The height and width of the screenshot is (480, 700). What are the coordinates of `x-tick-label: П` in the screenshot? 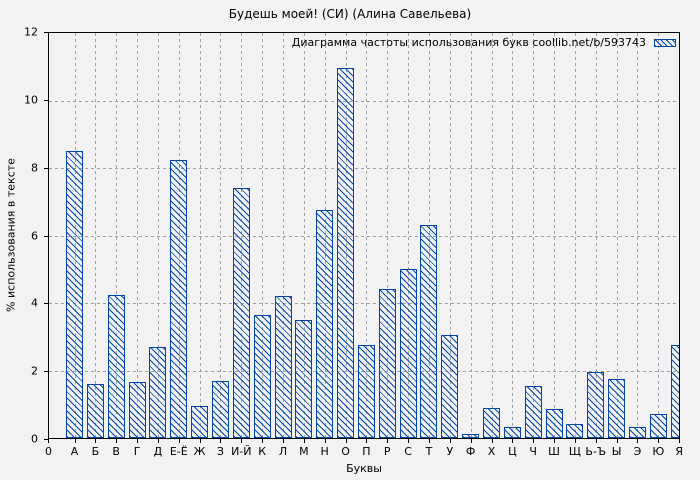 It's located at (366, 451).